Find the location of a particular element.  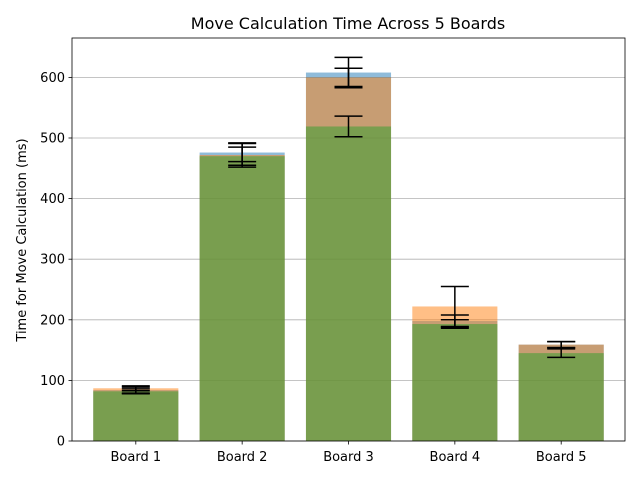

x-tick-label: Board 1 is located at coordinates (135, 457).